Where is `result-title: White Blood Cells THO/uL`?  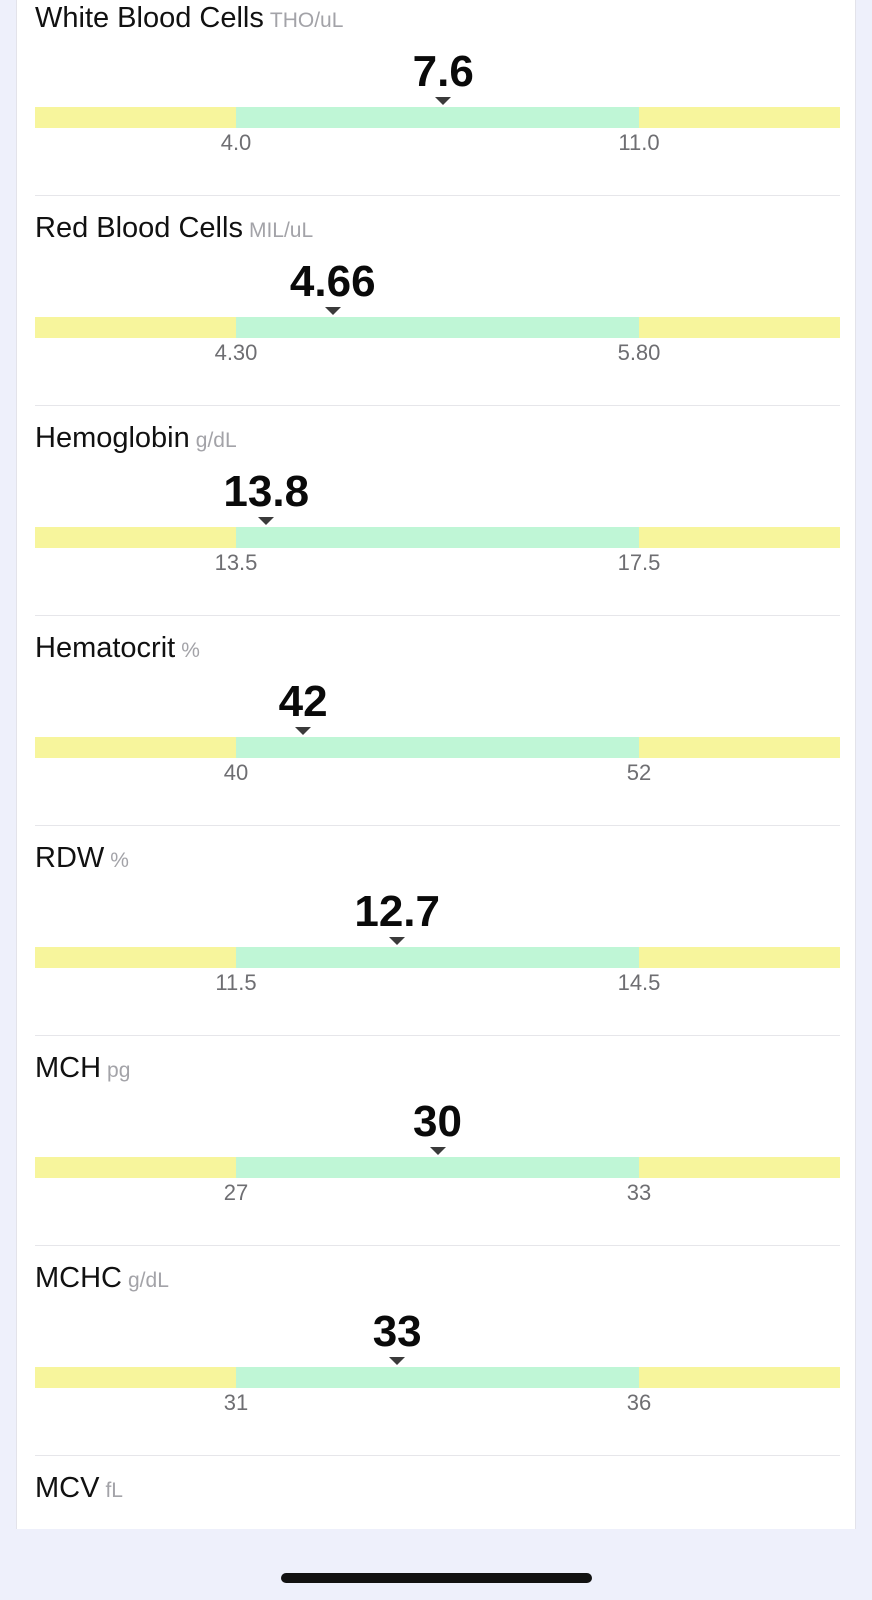
result-title: White Blood Cells THO/uL is located at coordinates (189, 18).